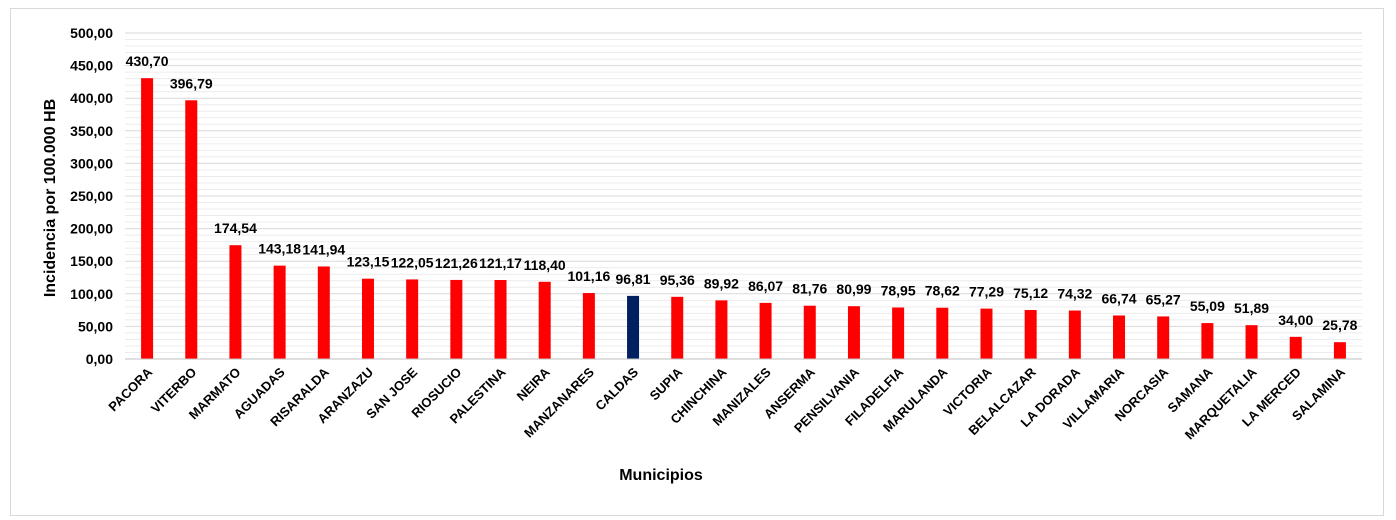  Describe the element at coordinates (279, 249) in the screenshot. I see `data-label: 143,18` at that location.